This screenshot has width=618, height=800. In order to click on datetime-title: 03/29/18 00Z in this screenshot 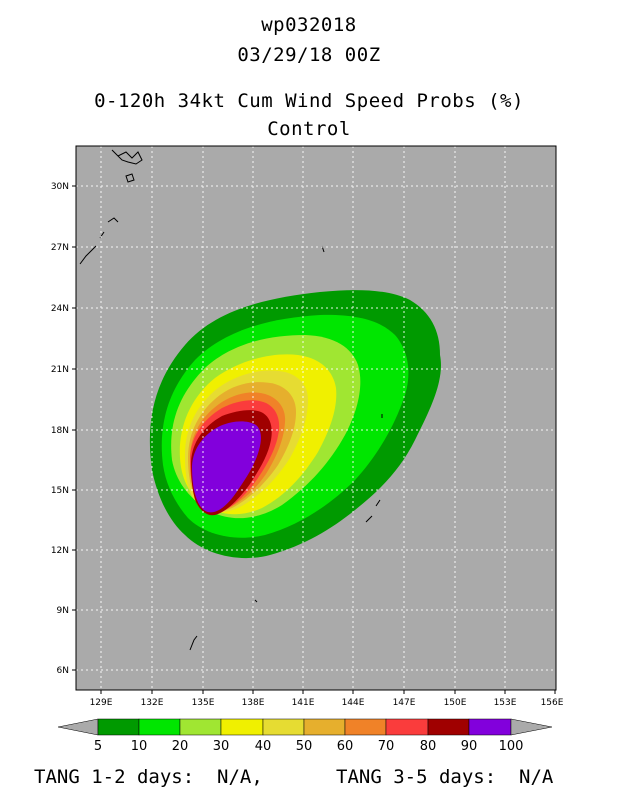, I will do `click(309, 55)`.